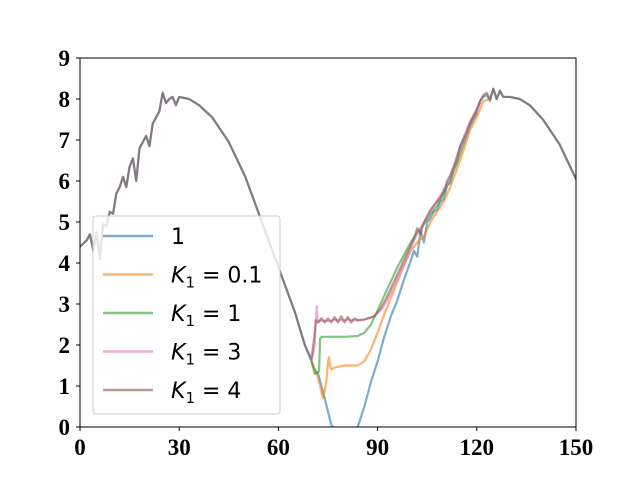  Describe the element at coordinates (65, 58) in the screenshot. I see `y-tick-label: 9` at that location.